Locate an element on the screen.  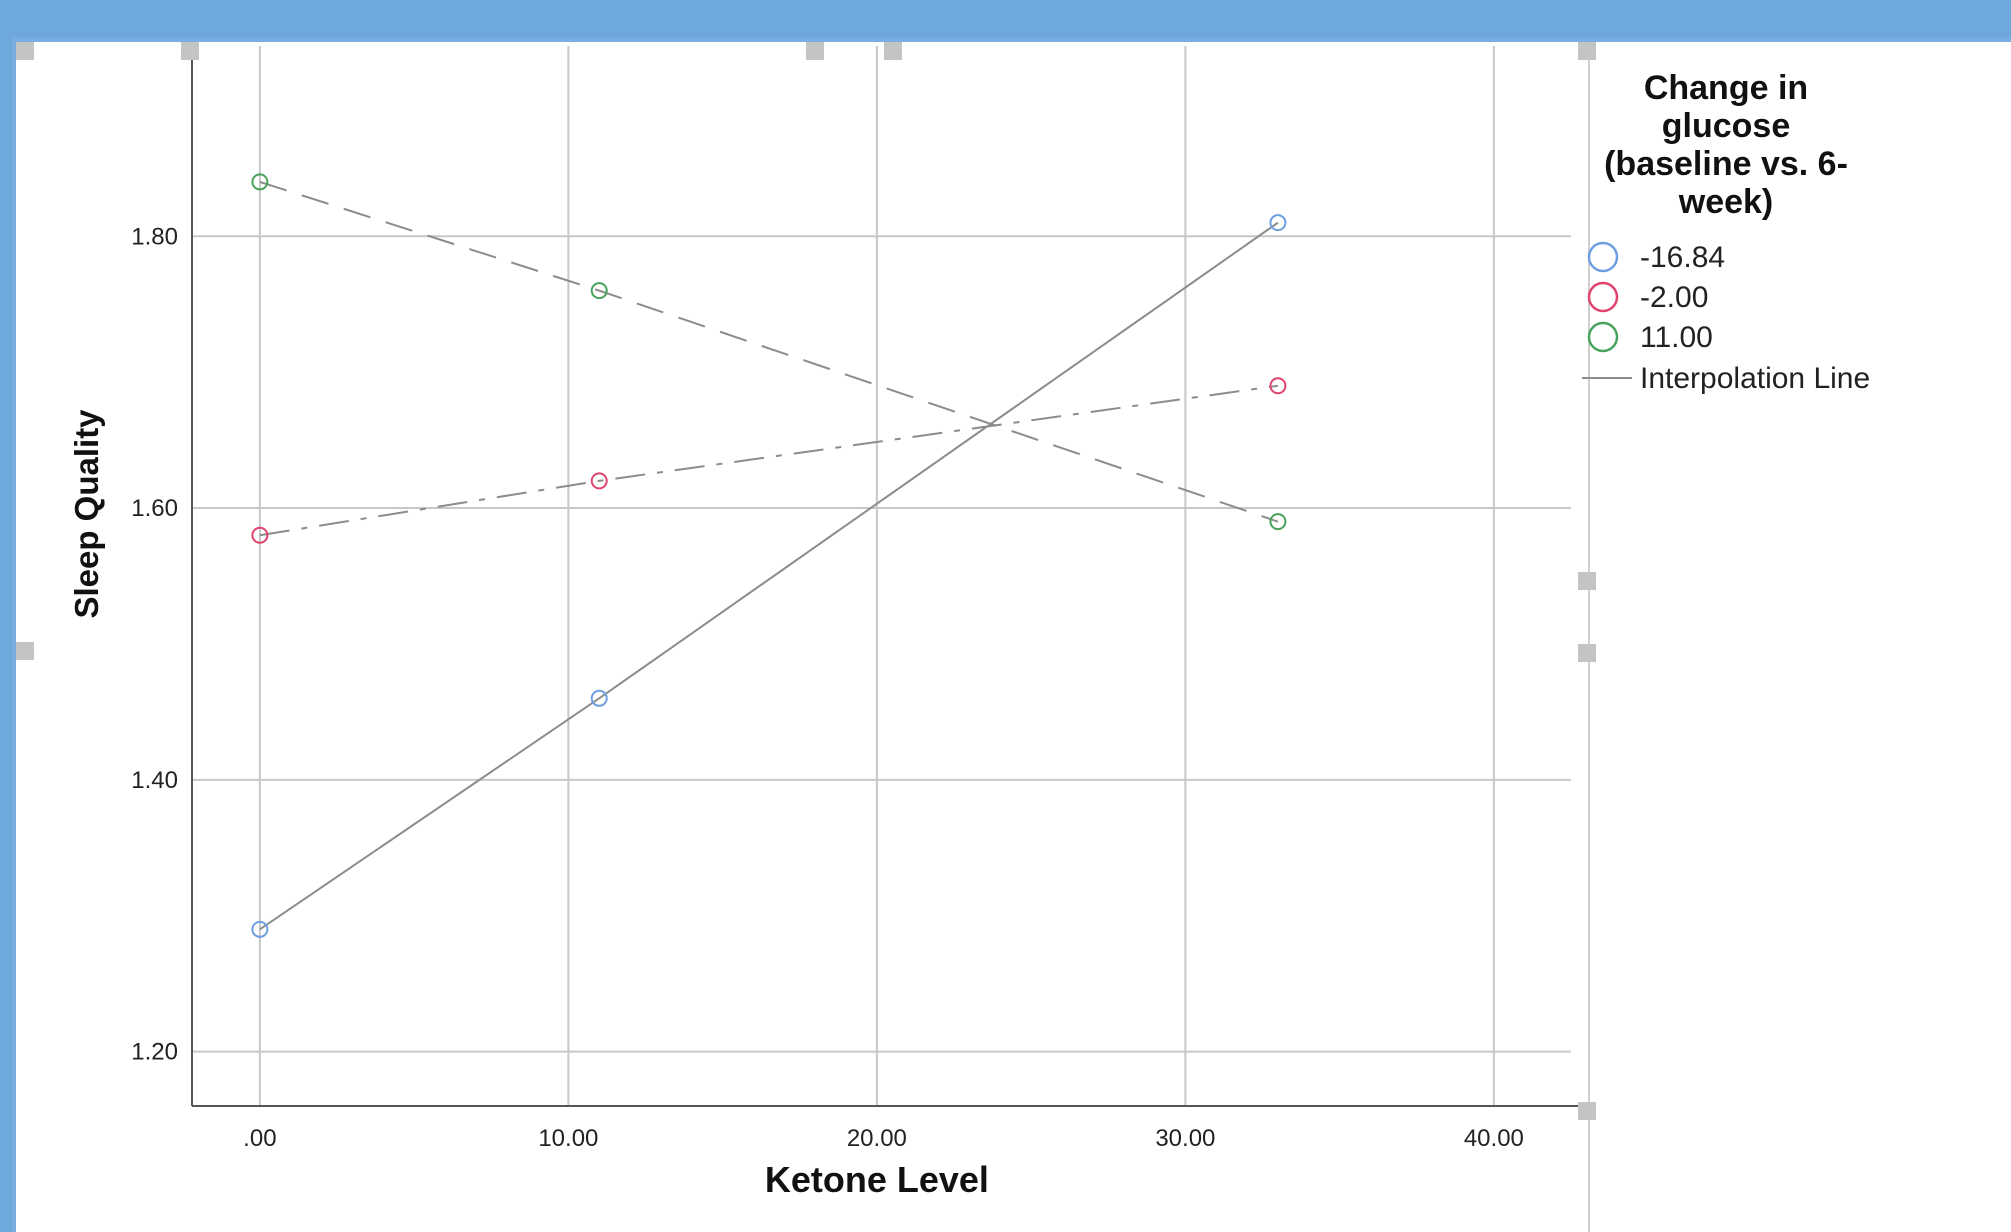
y-axis-title: Sleep Quality is located at coordinates (86, 514).